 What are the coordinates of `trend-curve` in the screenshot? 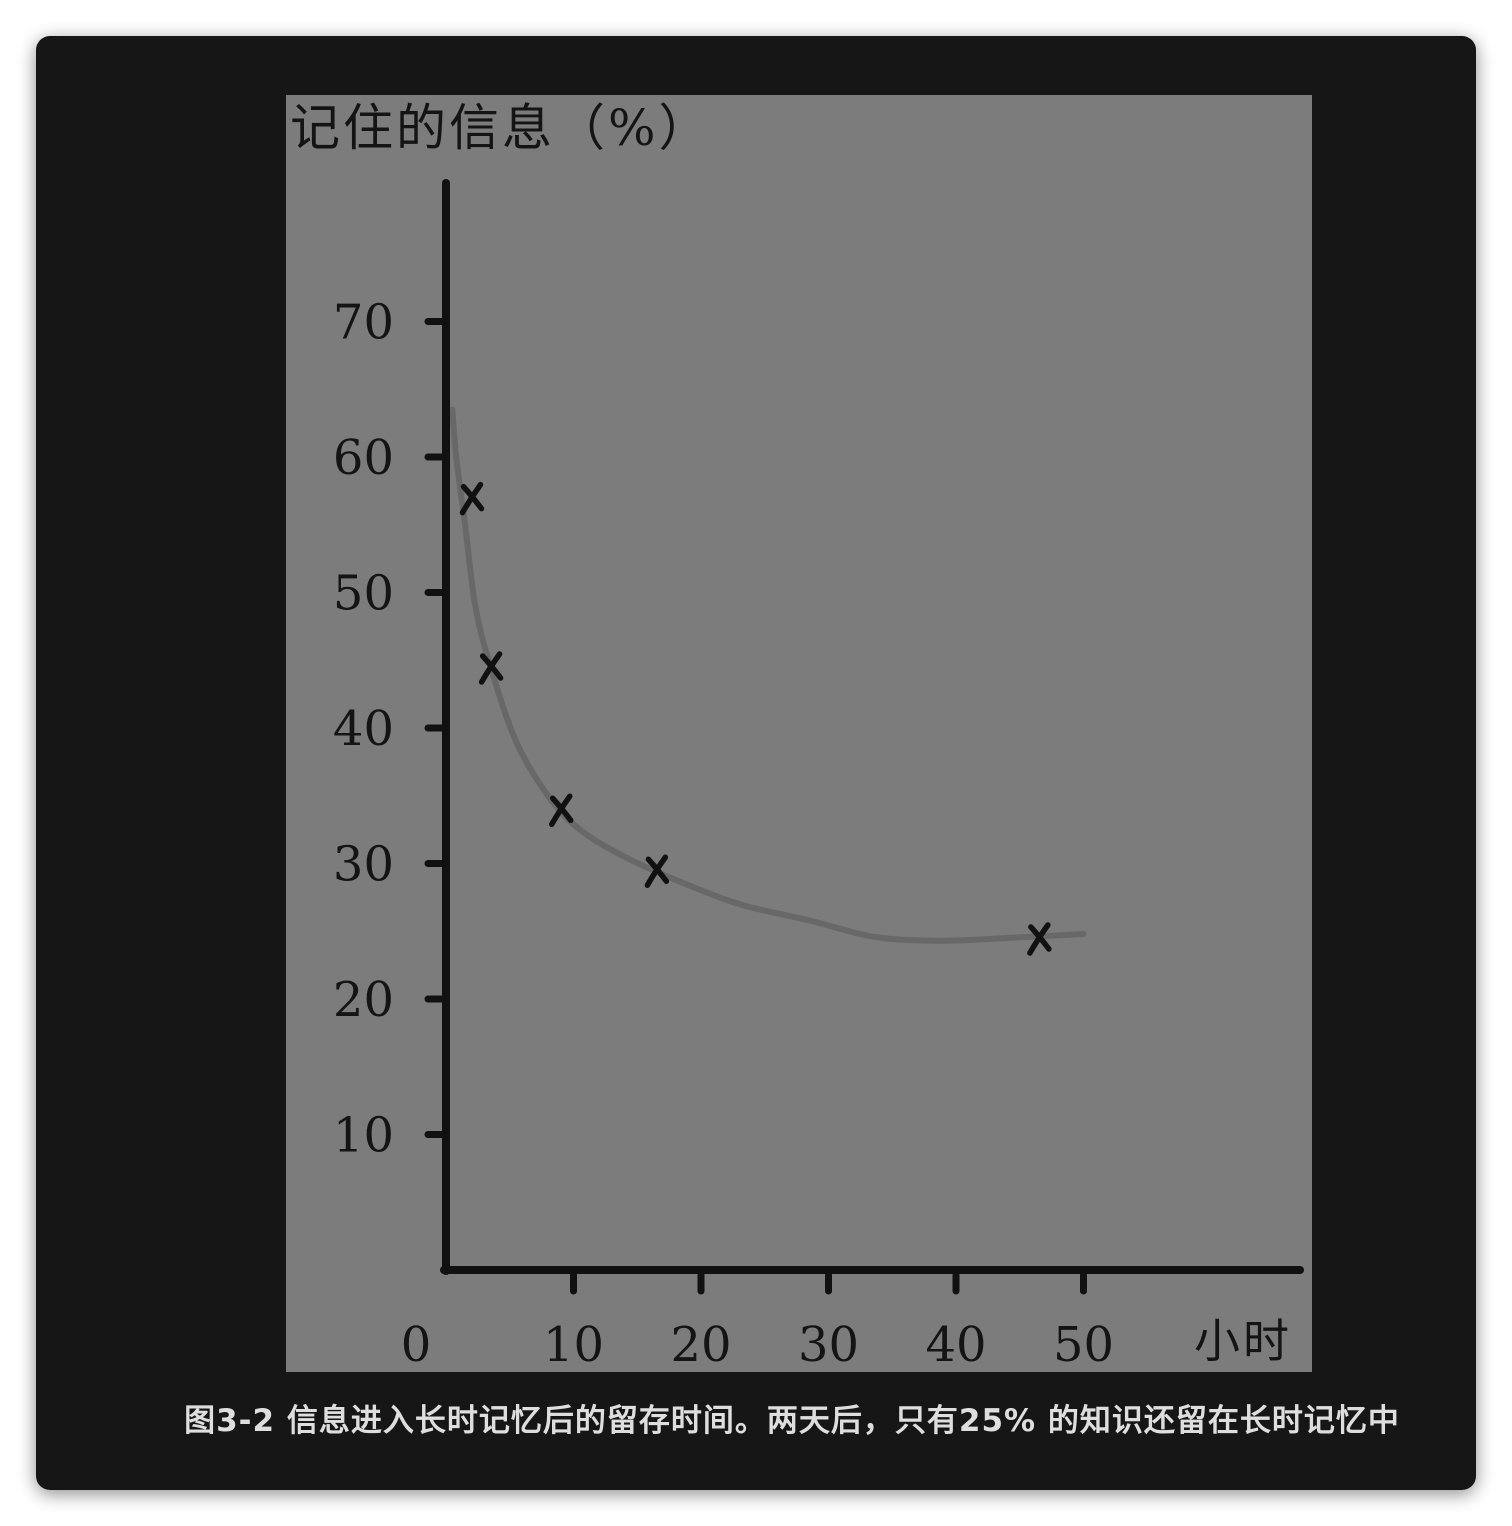 It's located at (768, 675).